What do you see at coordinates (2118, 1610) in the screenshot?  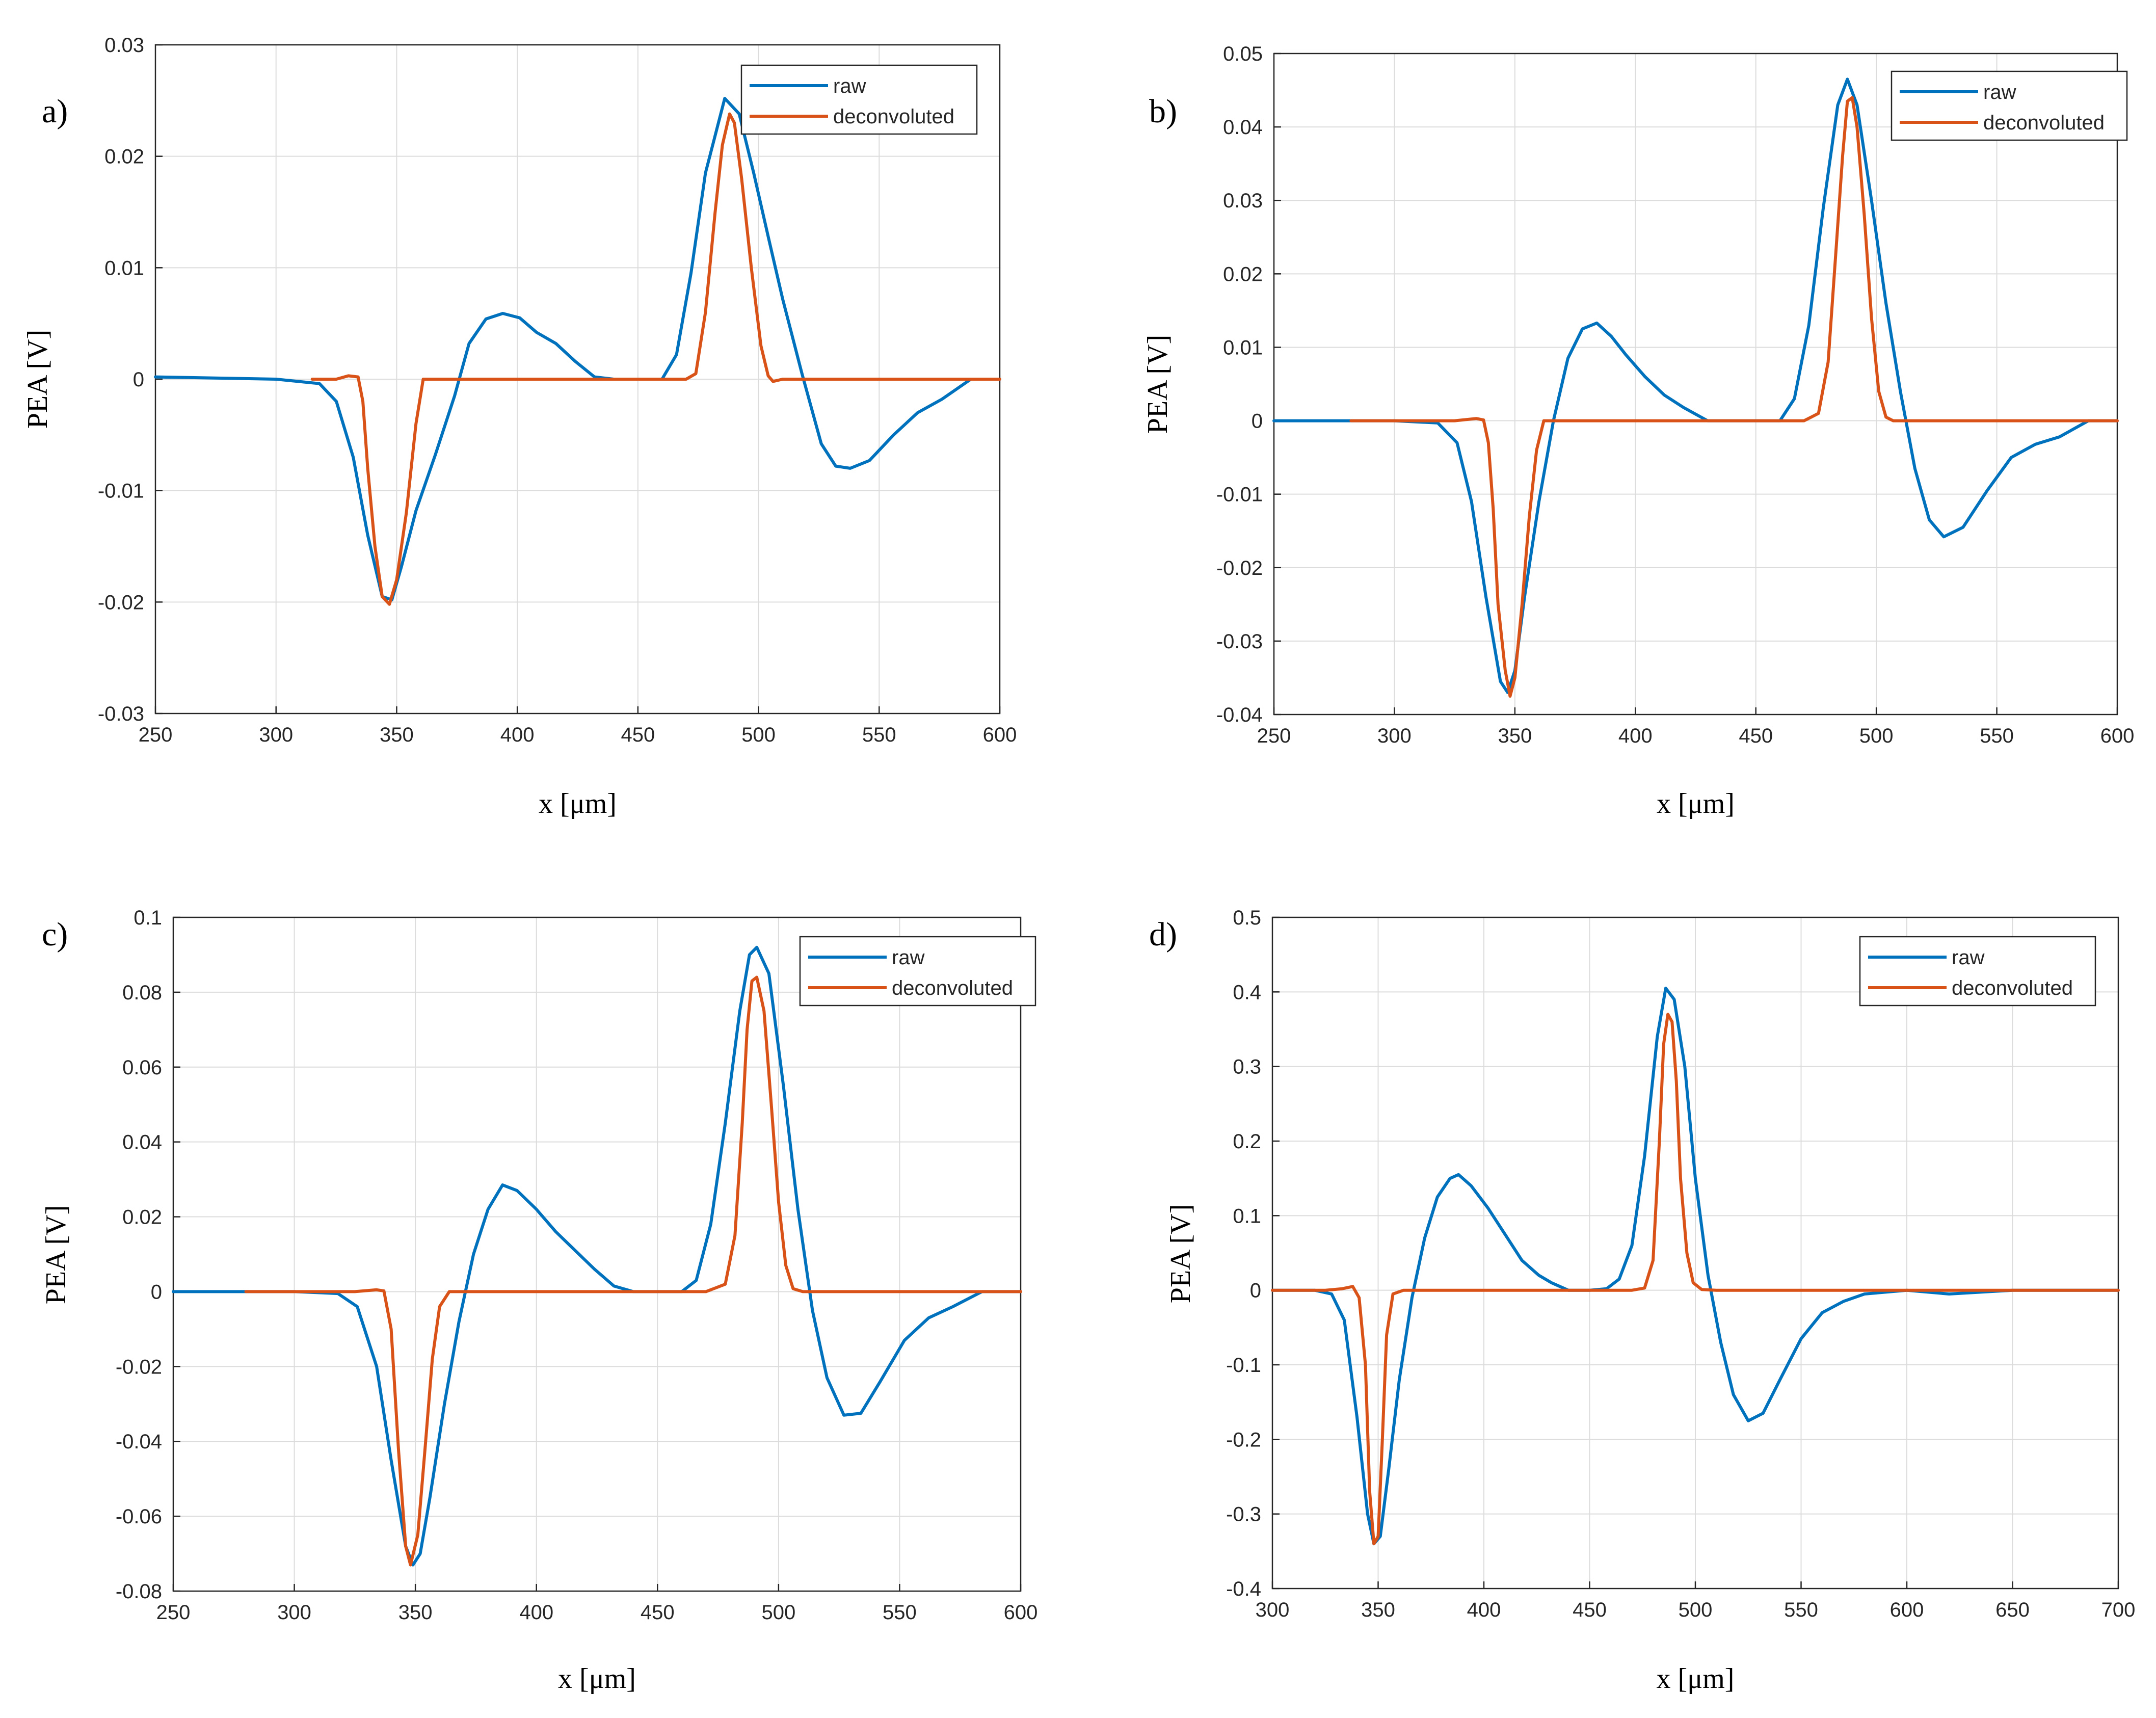 I see `x-tick-label: 700` at bounding box center [2118, 1610].